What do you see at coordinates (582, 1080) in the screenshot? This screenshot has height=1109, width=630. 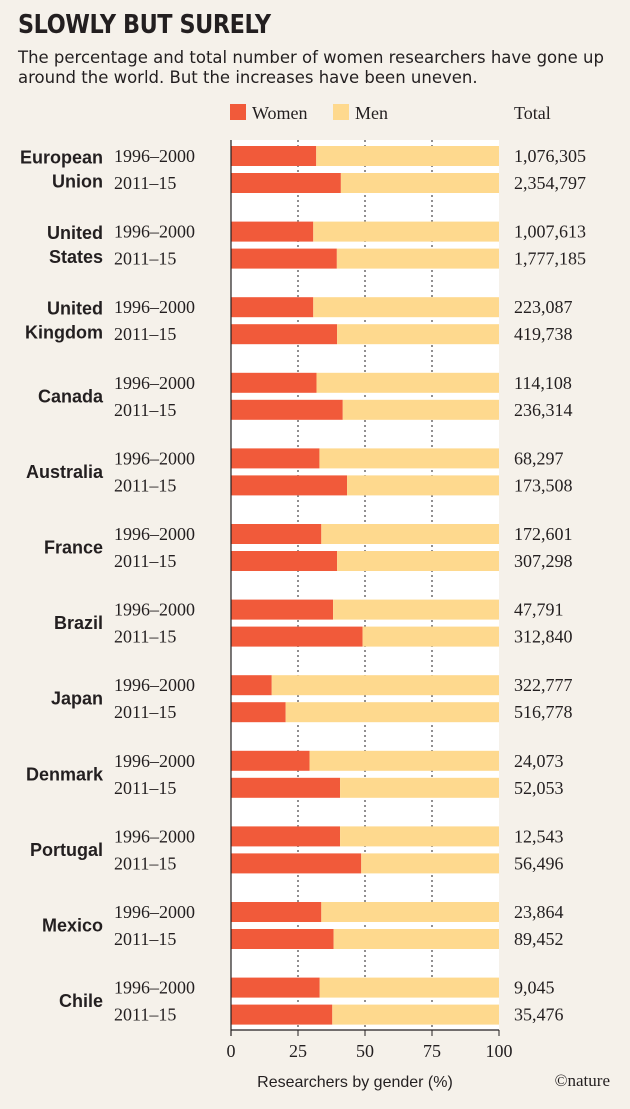 I see `nature-credit: ©nature` at bounding box center [582, 1080].